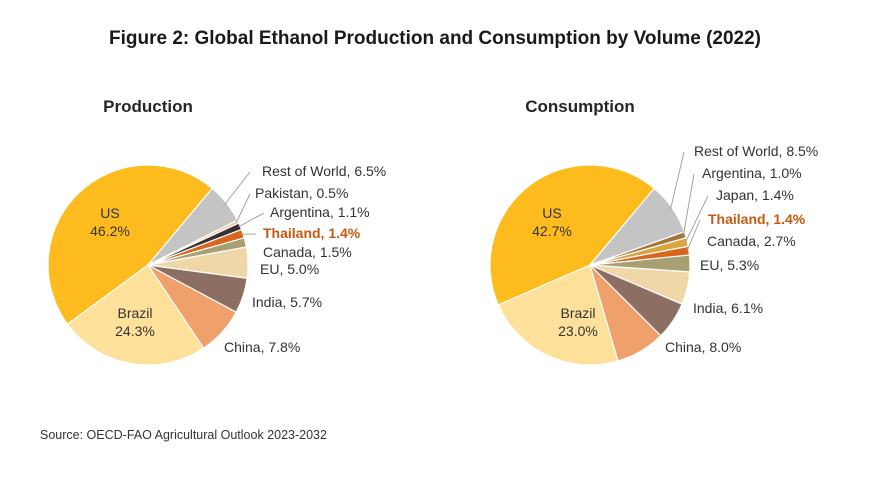  Describe the element at coordinates (130, 245) in the screenshot. I see `production-slice-us` at that location.